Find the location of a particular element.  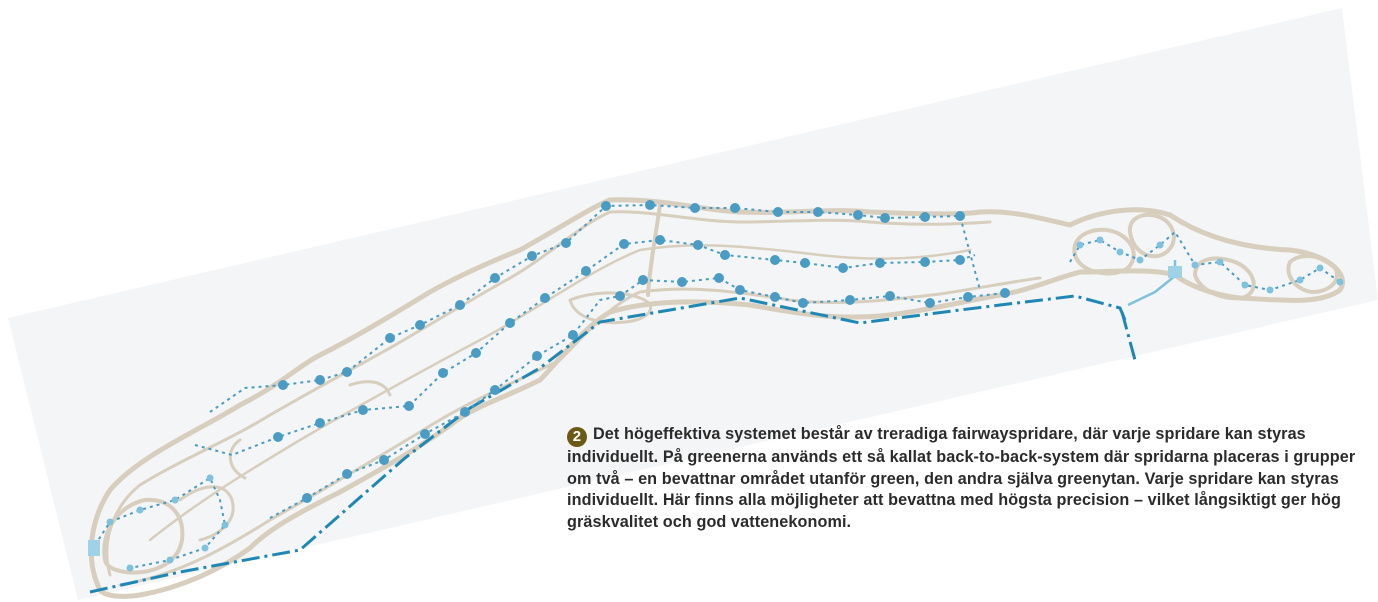

number-badge-icon: 2 is located at coordinates (577, 437).